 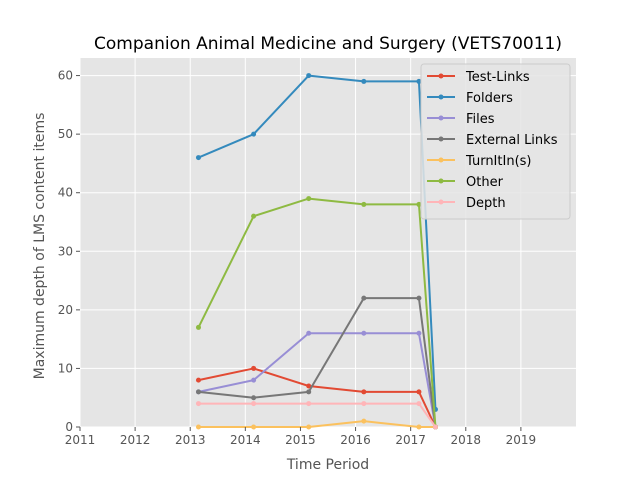 I want to click on y-tick-label: 10, so click(x=65, y=368).